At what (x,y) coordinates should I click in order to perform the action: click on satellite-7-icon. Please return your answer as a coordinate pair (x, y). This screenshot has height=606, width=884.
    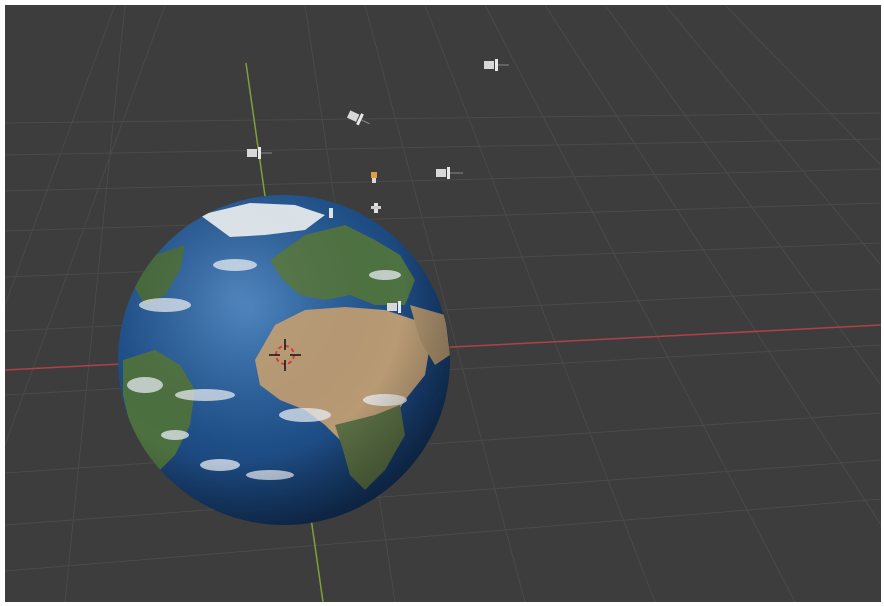
    Looking at the image, I should click on (331, 213).